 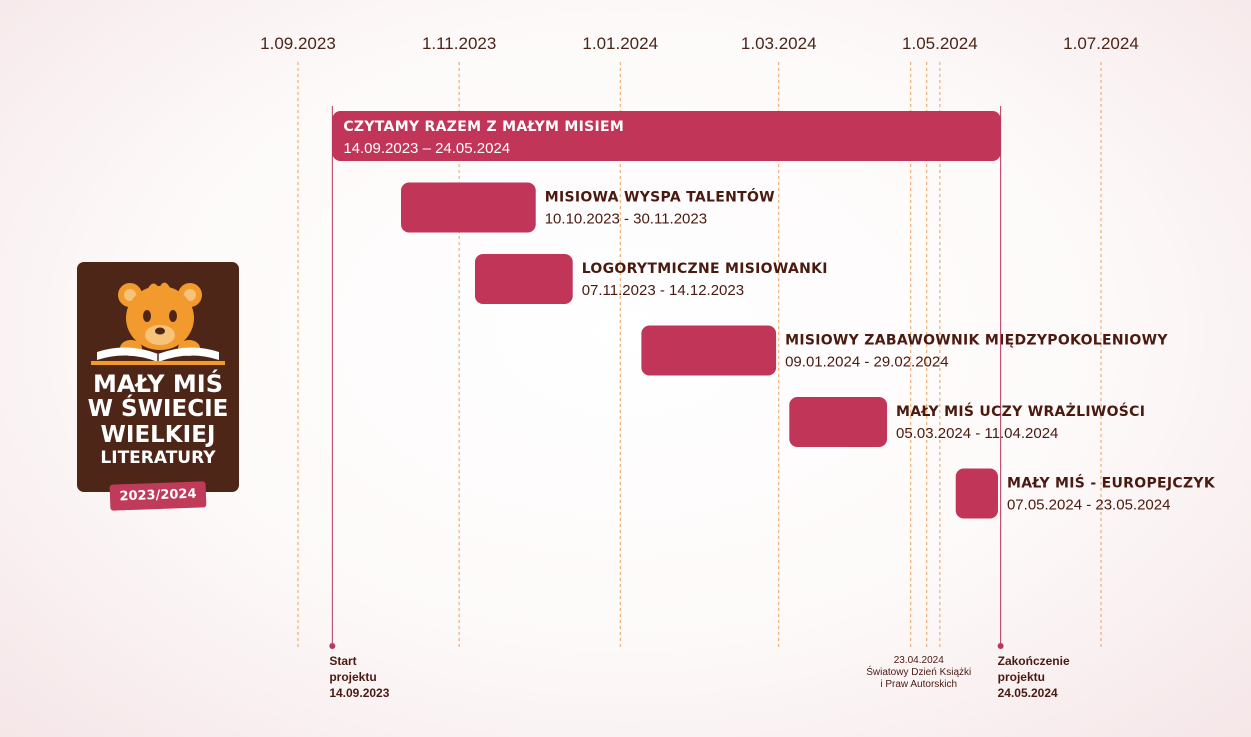 I want to click on x-tick-label: 1.11.2023, so click(x=459, y=43).